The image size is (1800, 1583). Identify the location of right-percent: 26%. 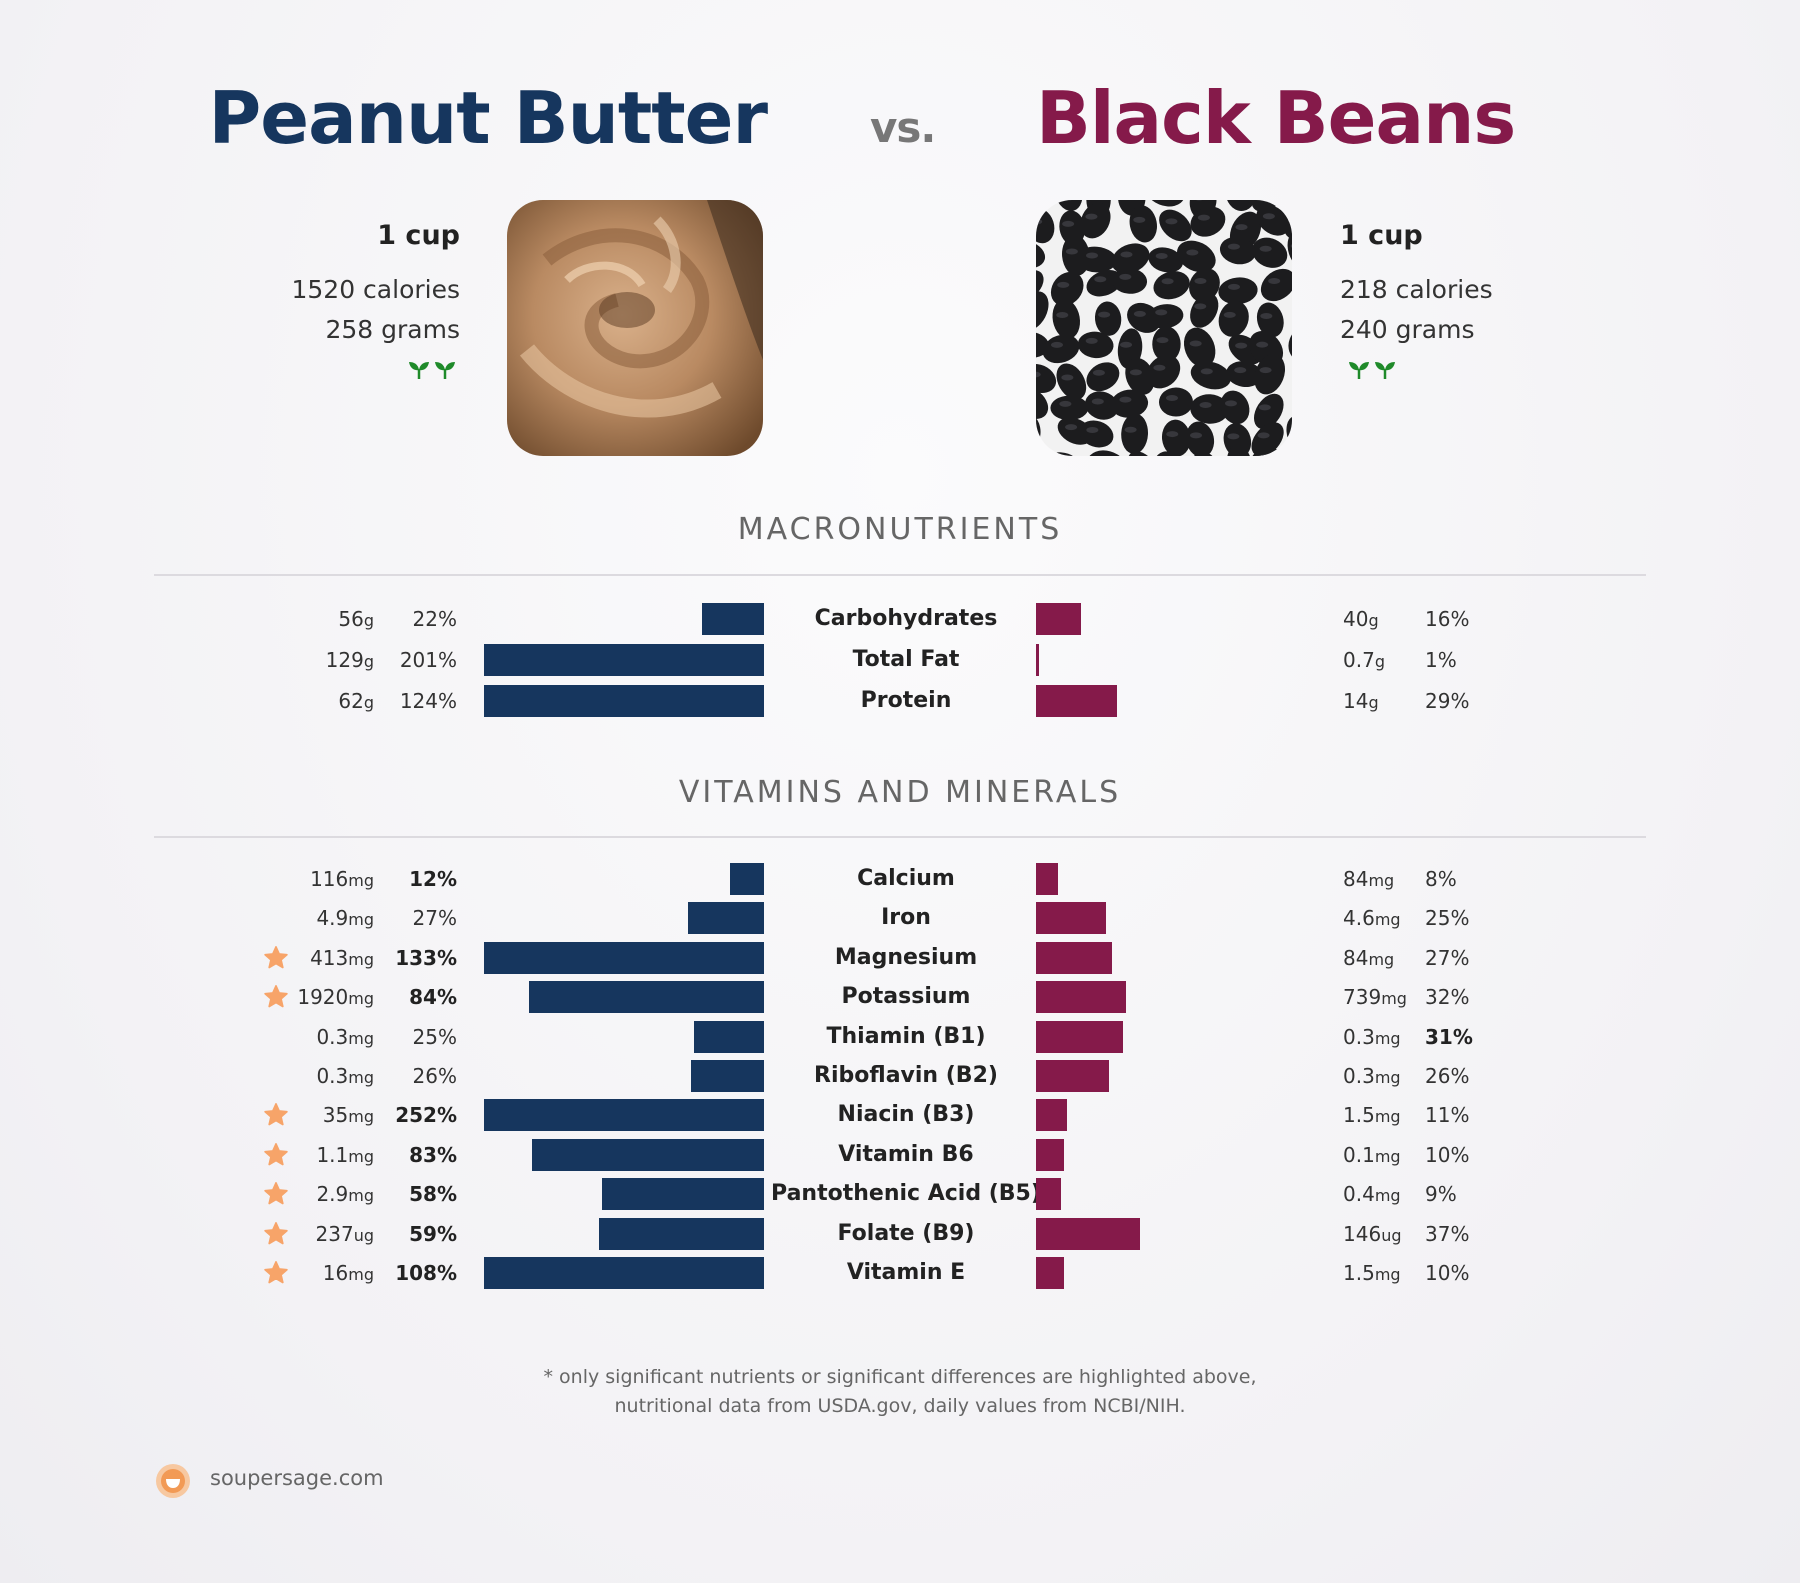
(1447, 1076).